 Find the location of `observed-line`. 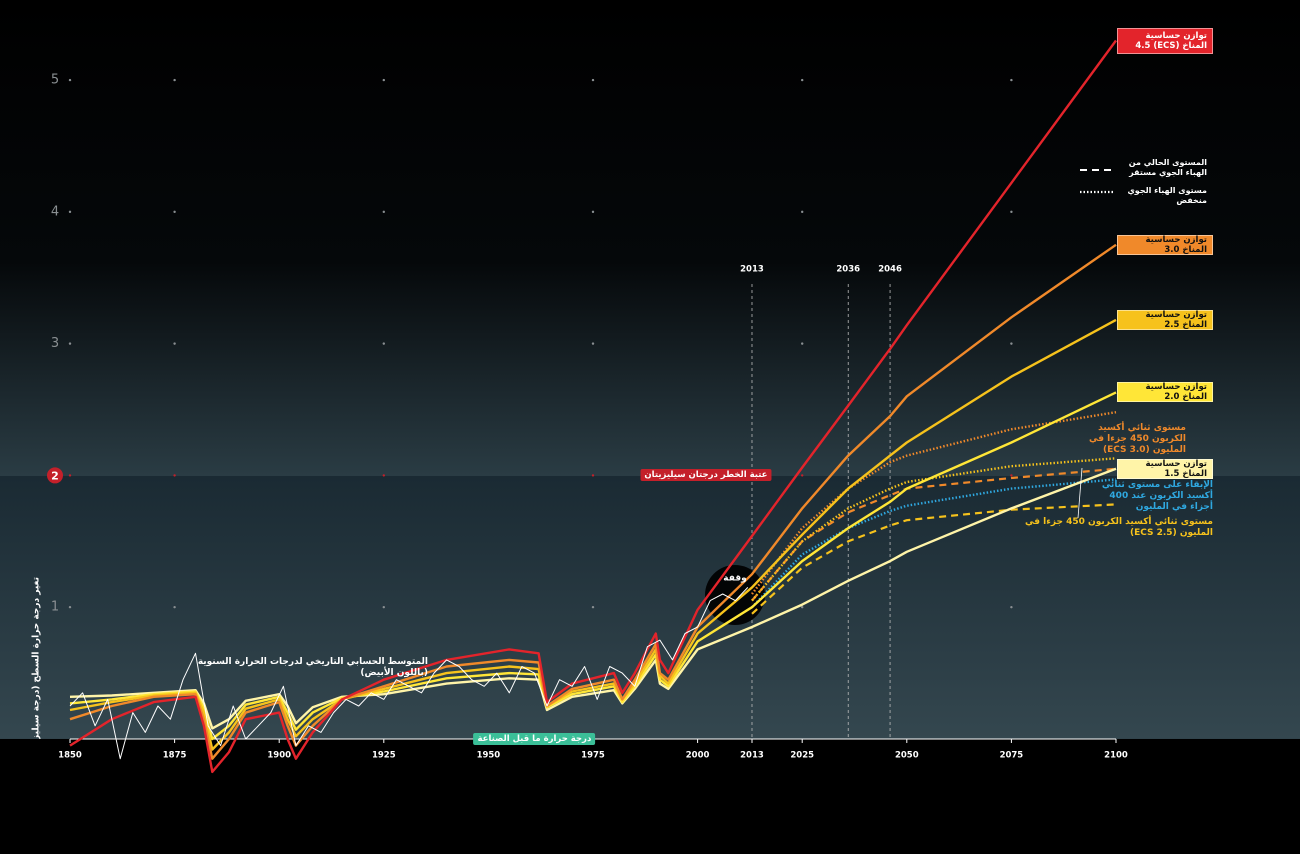

observed-line is located at coordinates (409, 673).